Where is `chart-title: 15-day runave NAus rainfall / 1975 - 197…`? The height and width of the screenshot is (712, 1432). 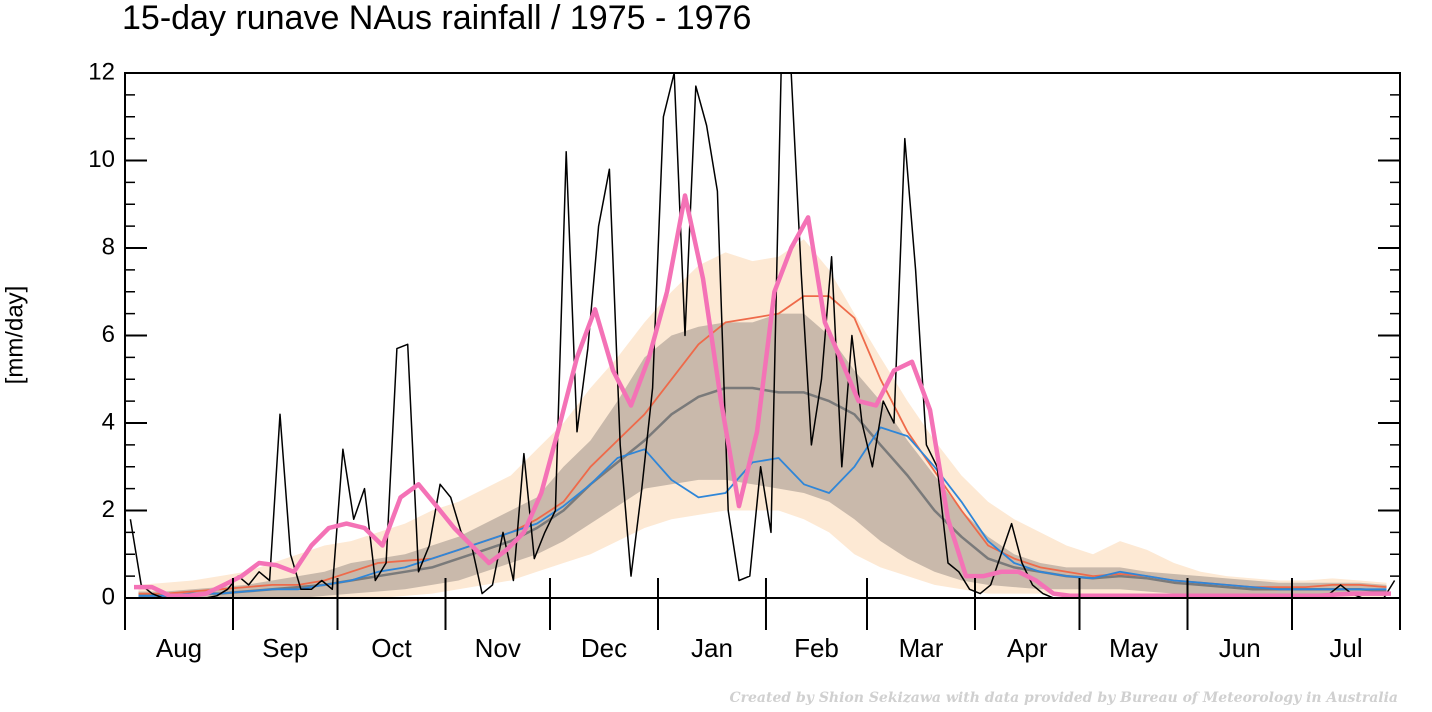 chart-title: 15-day runave NAus rainfall / 1975 - 197… is located at coordinates (436, 18).